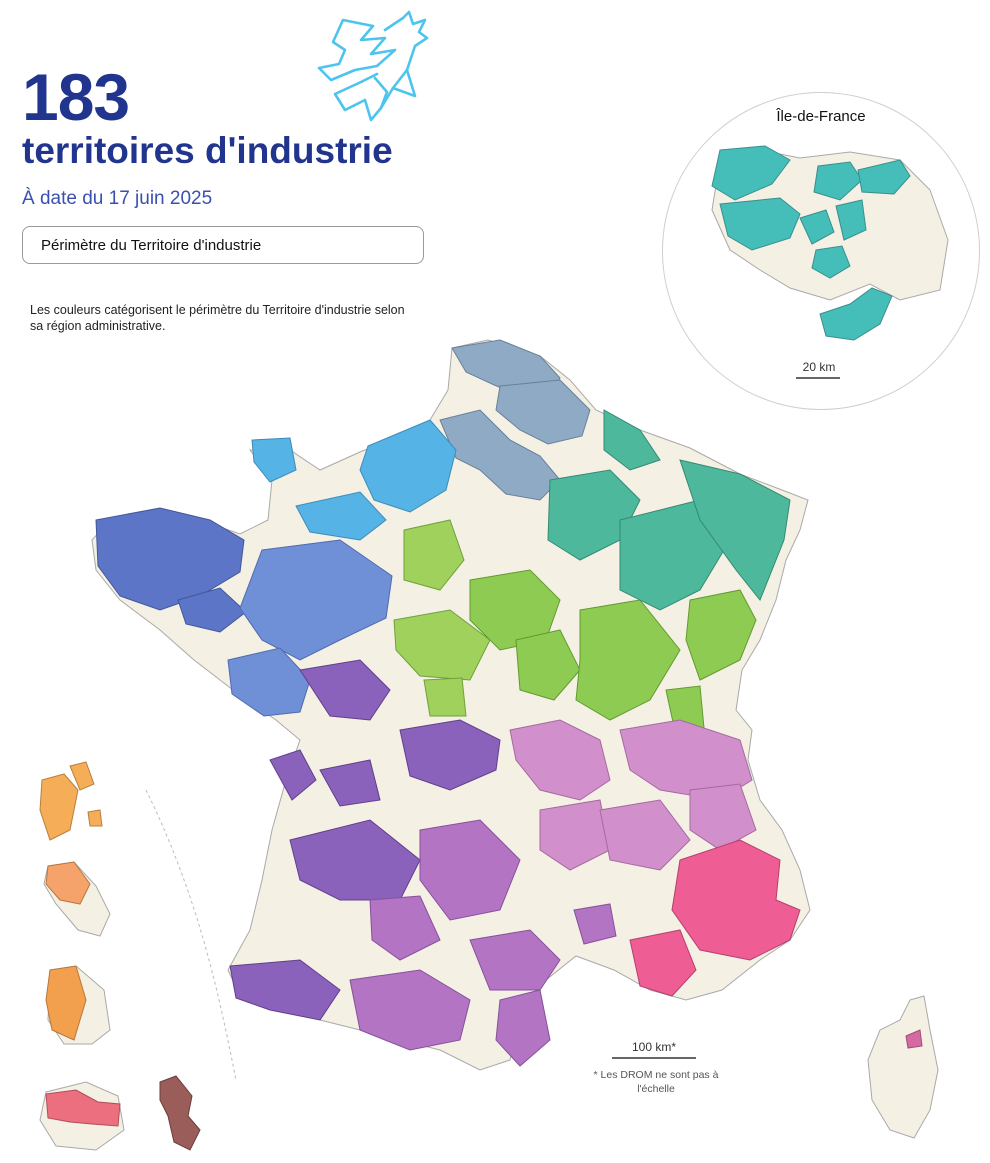  Describe the element at coordinates (83, 1108) in the screenshot. I see `territory-reunion` at that location.